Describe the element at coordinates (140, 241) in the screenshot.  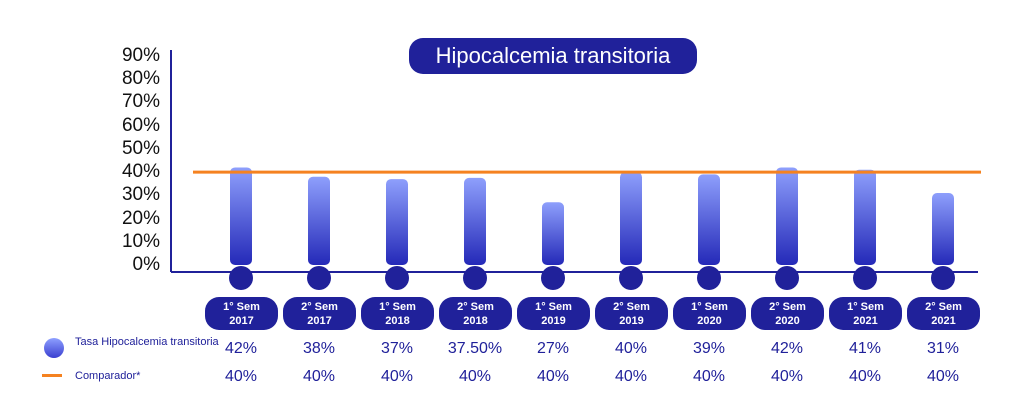
I see `y-tick-label: 10%` at that location.